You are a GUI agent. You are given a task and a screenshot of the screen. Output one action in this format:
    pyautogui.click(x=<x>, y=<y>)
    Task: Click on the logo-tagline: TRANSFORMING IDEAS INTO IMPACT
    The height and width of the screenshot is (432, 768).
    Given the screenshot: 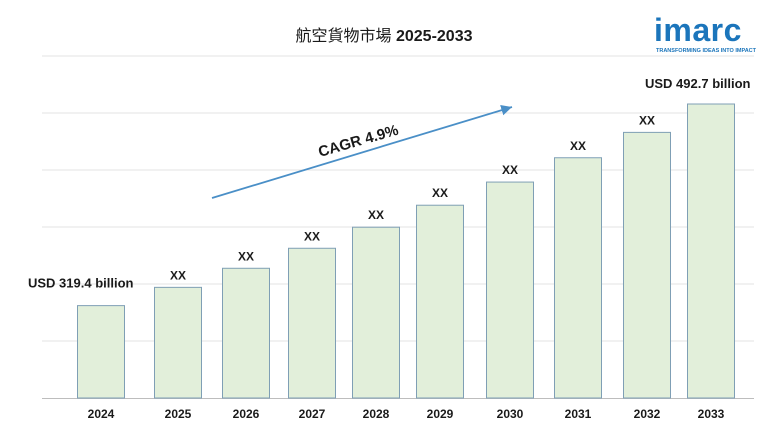 What is the action you would take?
    pyautogui.click(x=706, y=51)
    